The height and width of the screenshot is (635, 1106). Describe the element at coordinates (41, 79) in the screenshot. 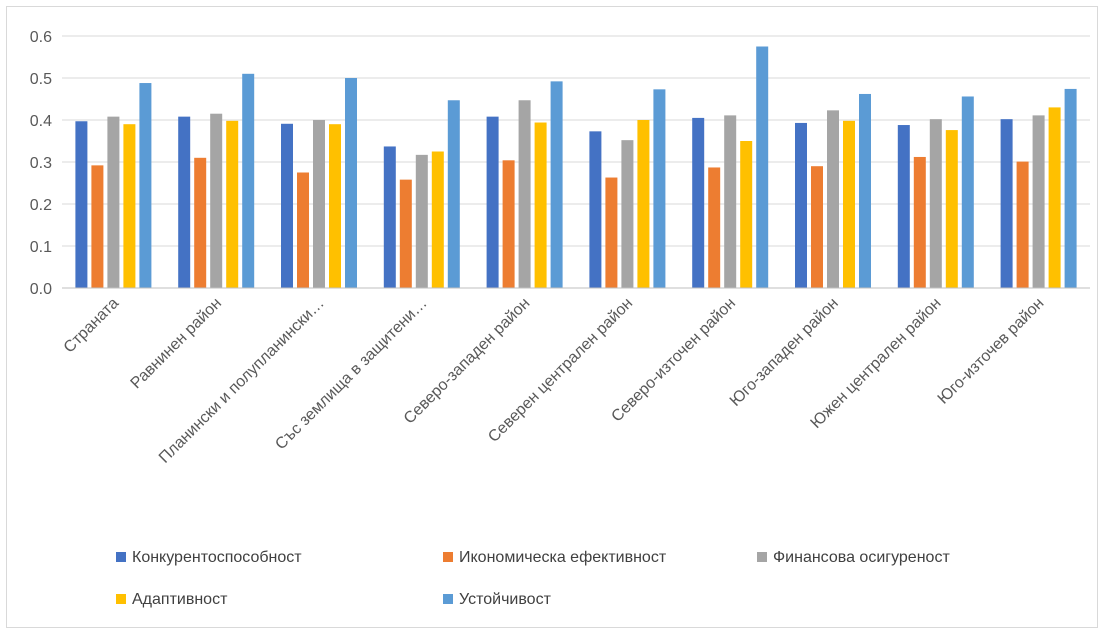

I see `y-tick-label: 0.5` at that location.